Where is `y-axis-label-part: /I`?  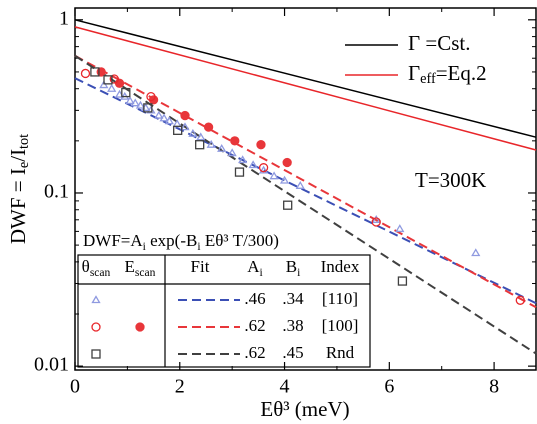 y-axis-label-part: /I is located at coordinates (18, 155).